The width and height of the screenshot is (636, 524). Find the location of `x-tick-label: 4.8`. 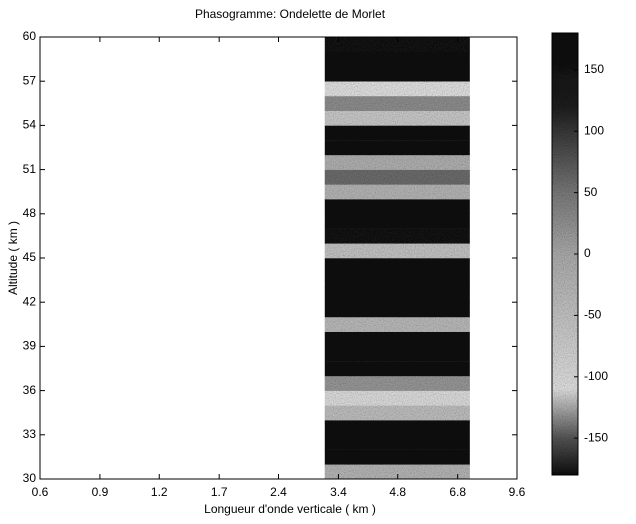

x-tick-label: 4.8 is located at coordinates (397, 492).